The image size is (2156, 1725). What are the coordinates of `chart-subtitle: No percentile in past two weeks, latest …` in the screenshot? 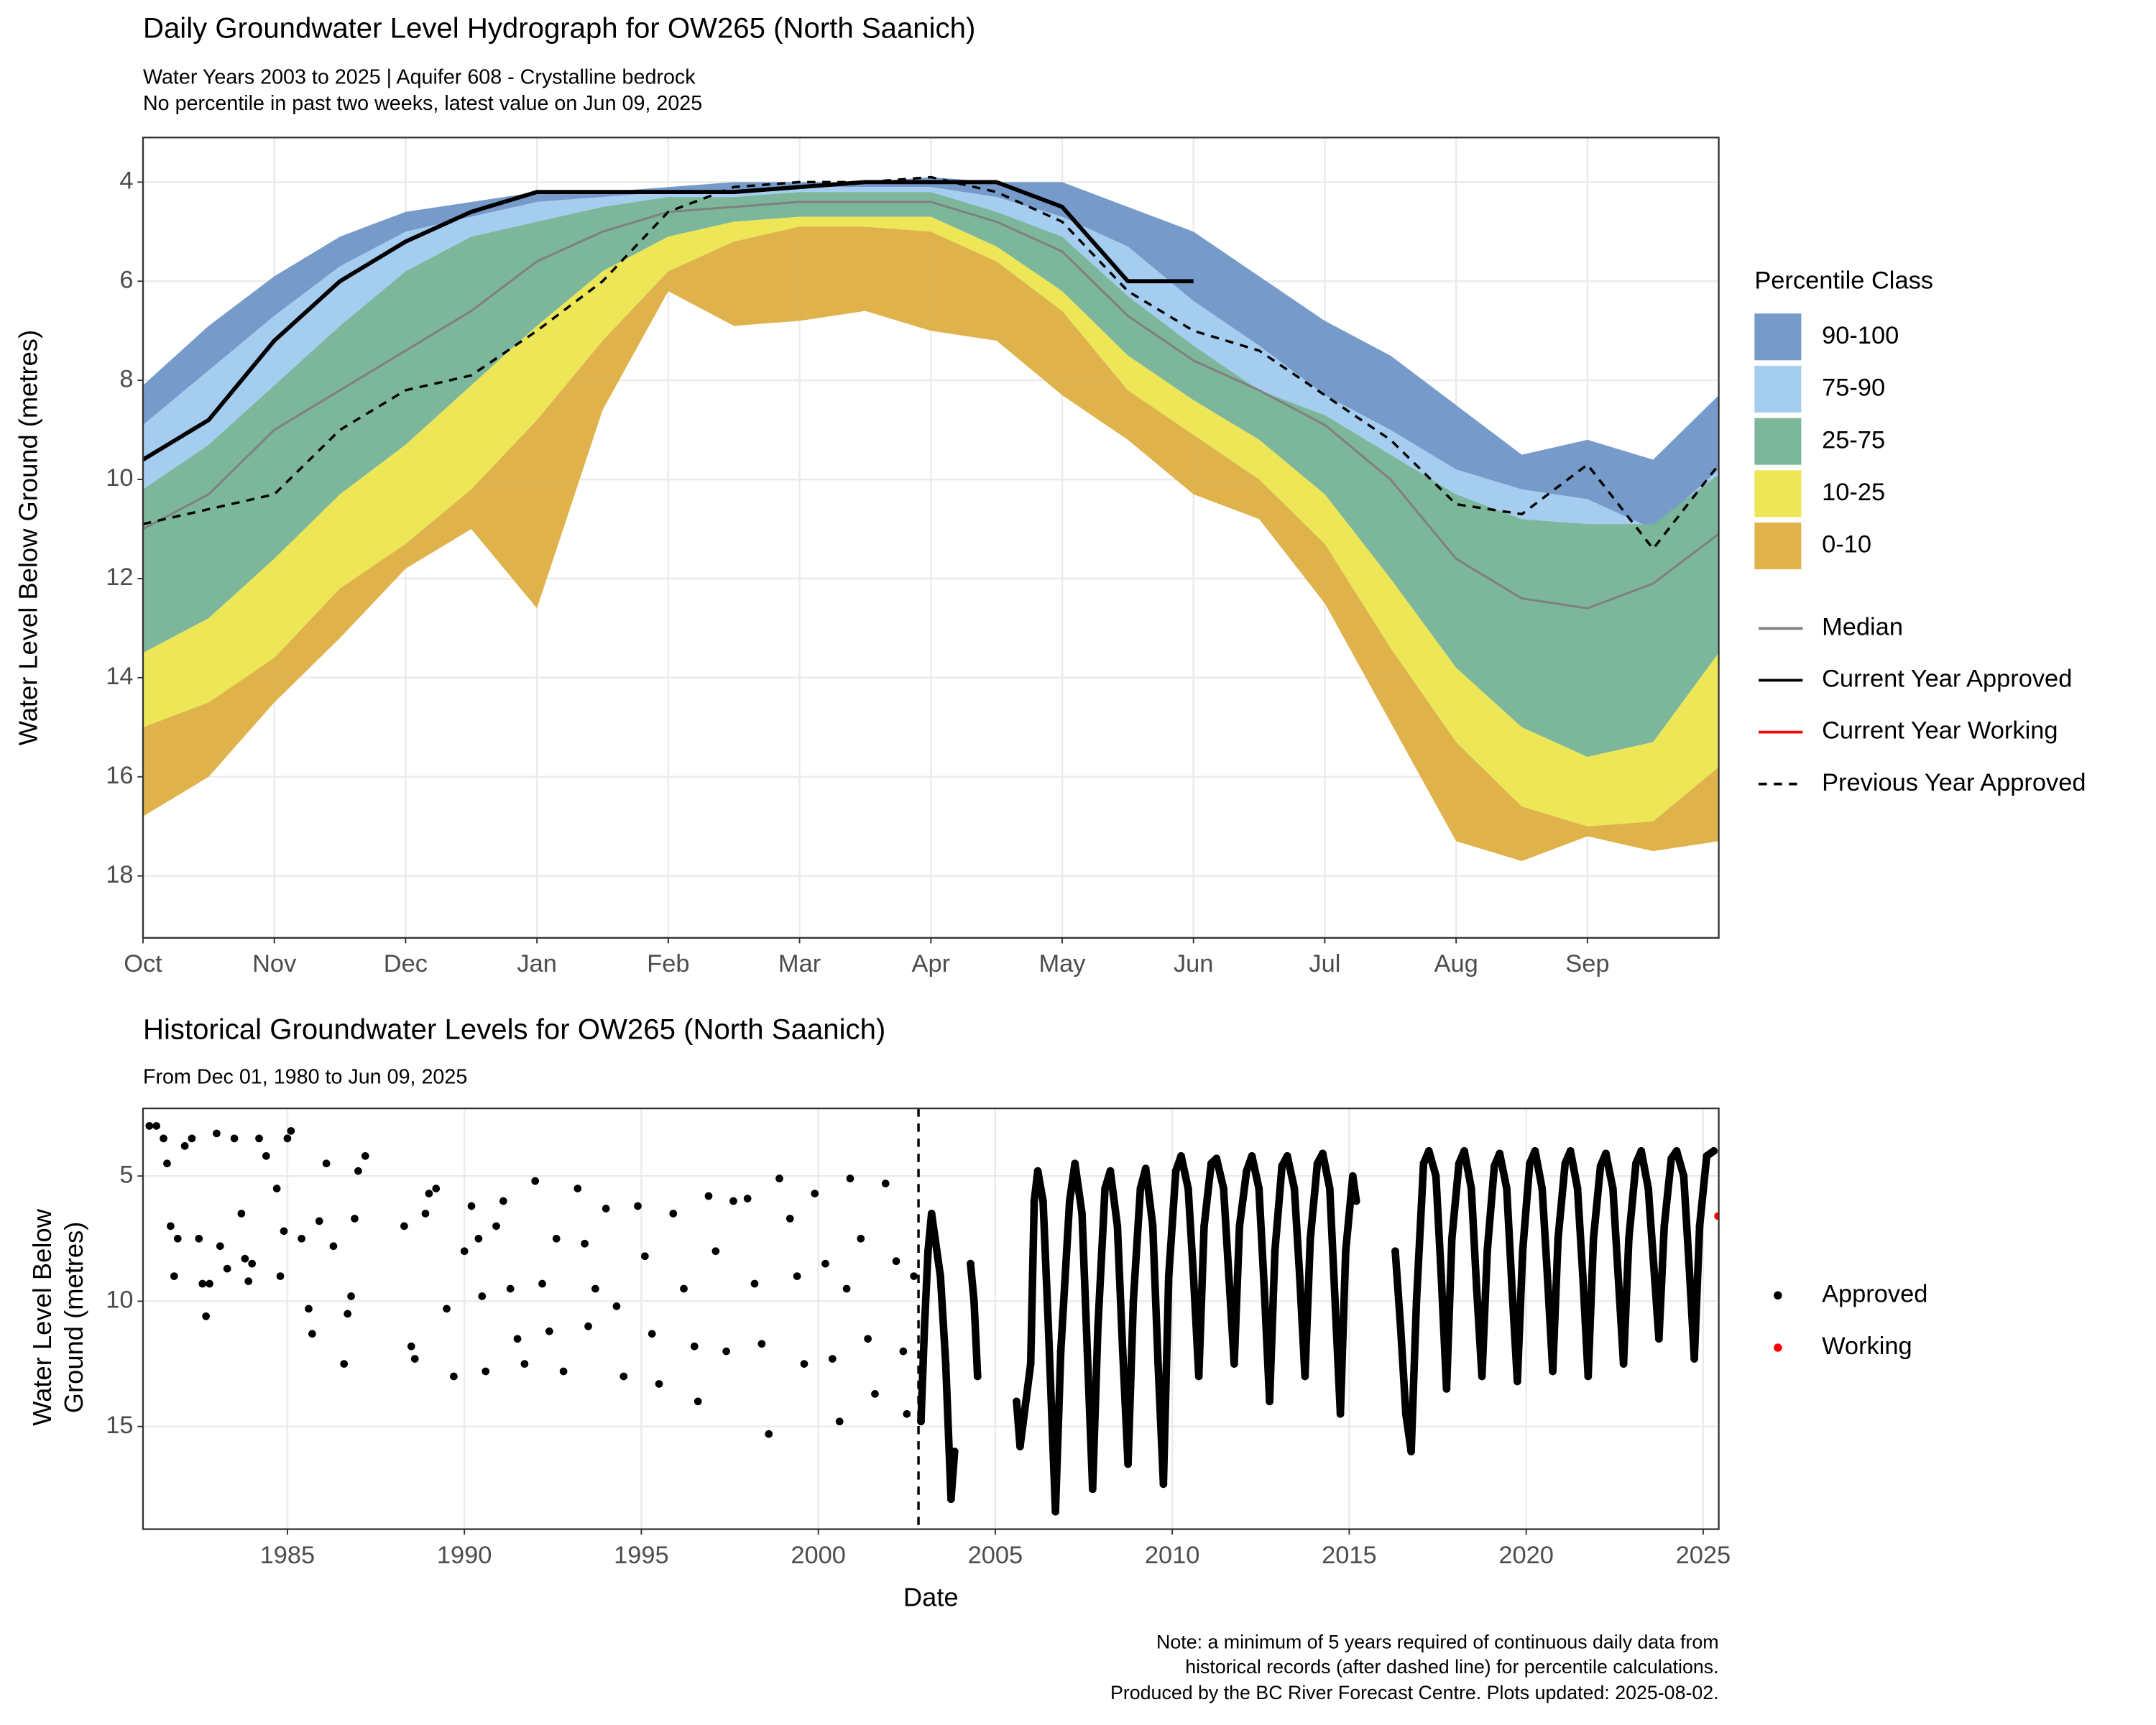 It's located at (422, 103).